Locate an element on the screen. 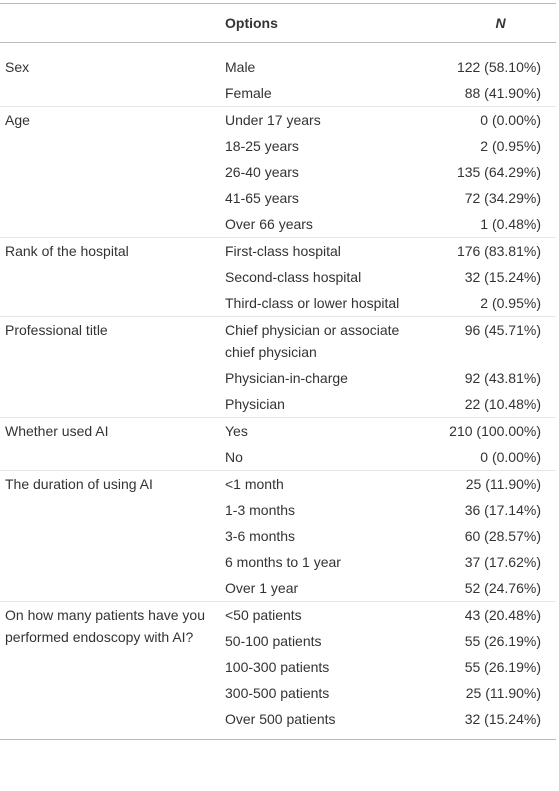 Image resolution: width=559 pixels, height=791 pixels. n-cell: 96 (45.71%) is located at coordinates (478, 340).